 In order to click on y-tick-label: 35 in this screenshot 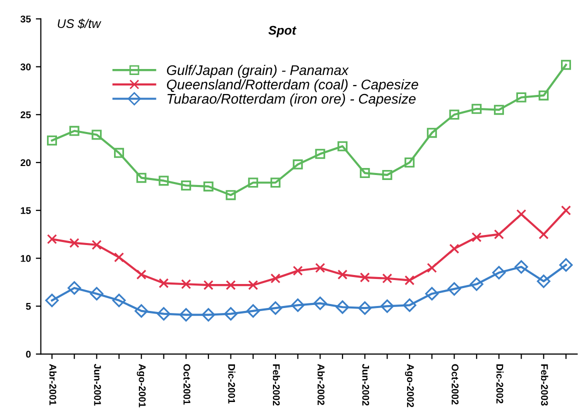, I will do `click(25, 19)`.